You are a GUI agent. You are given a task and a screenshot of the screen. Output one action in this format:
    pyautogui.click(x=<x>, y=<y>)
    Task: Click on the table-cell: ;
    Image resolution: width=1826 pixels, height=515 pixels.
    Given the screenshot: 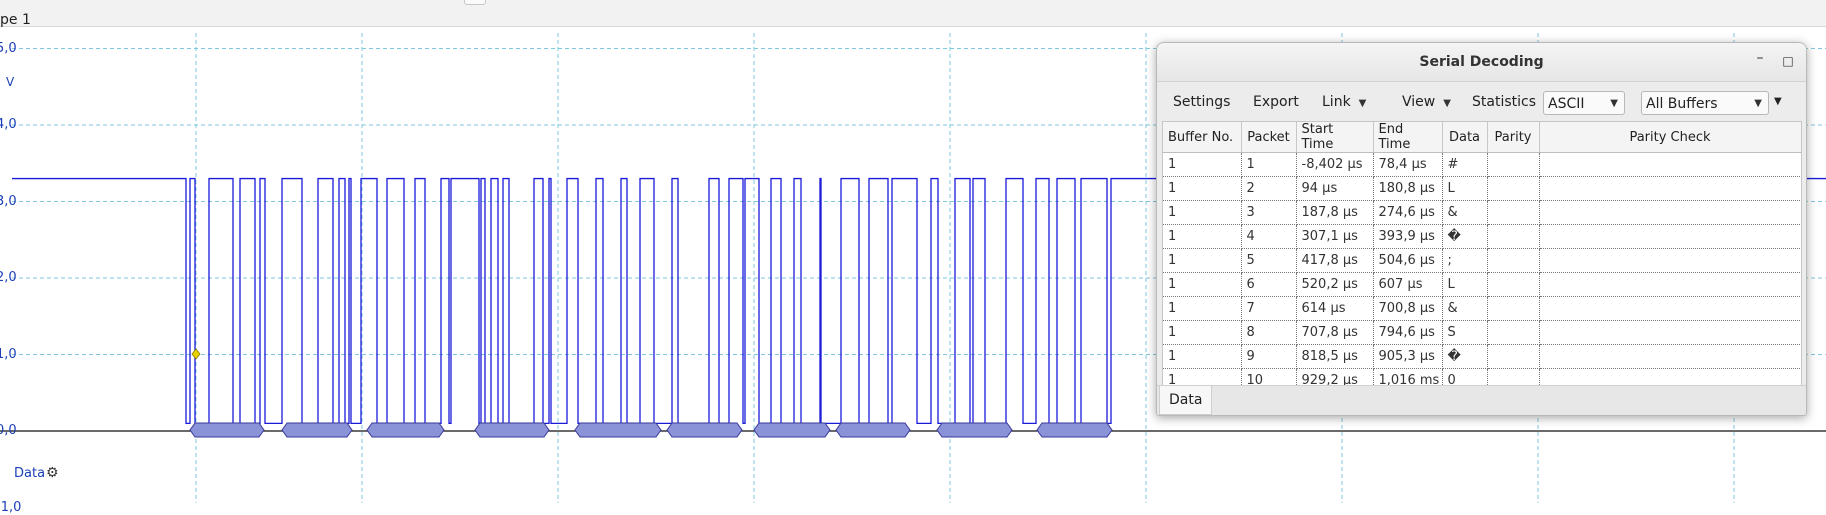 What is the action you would take?
    pyautogui.click(x=1465, y=260)
    